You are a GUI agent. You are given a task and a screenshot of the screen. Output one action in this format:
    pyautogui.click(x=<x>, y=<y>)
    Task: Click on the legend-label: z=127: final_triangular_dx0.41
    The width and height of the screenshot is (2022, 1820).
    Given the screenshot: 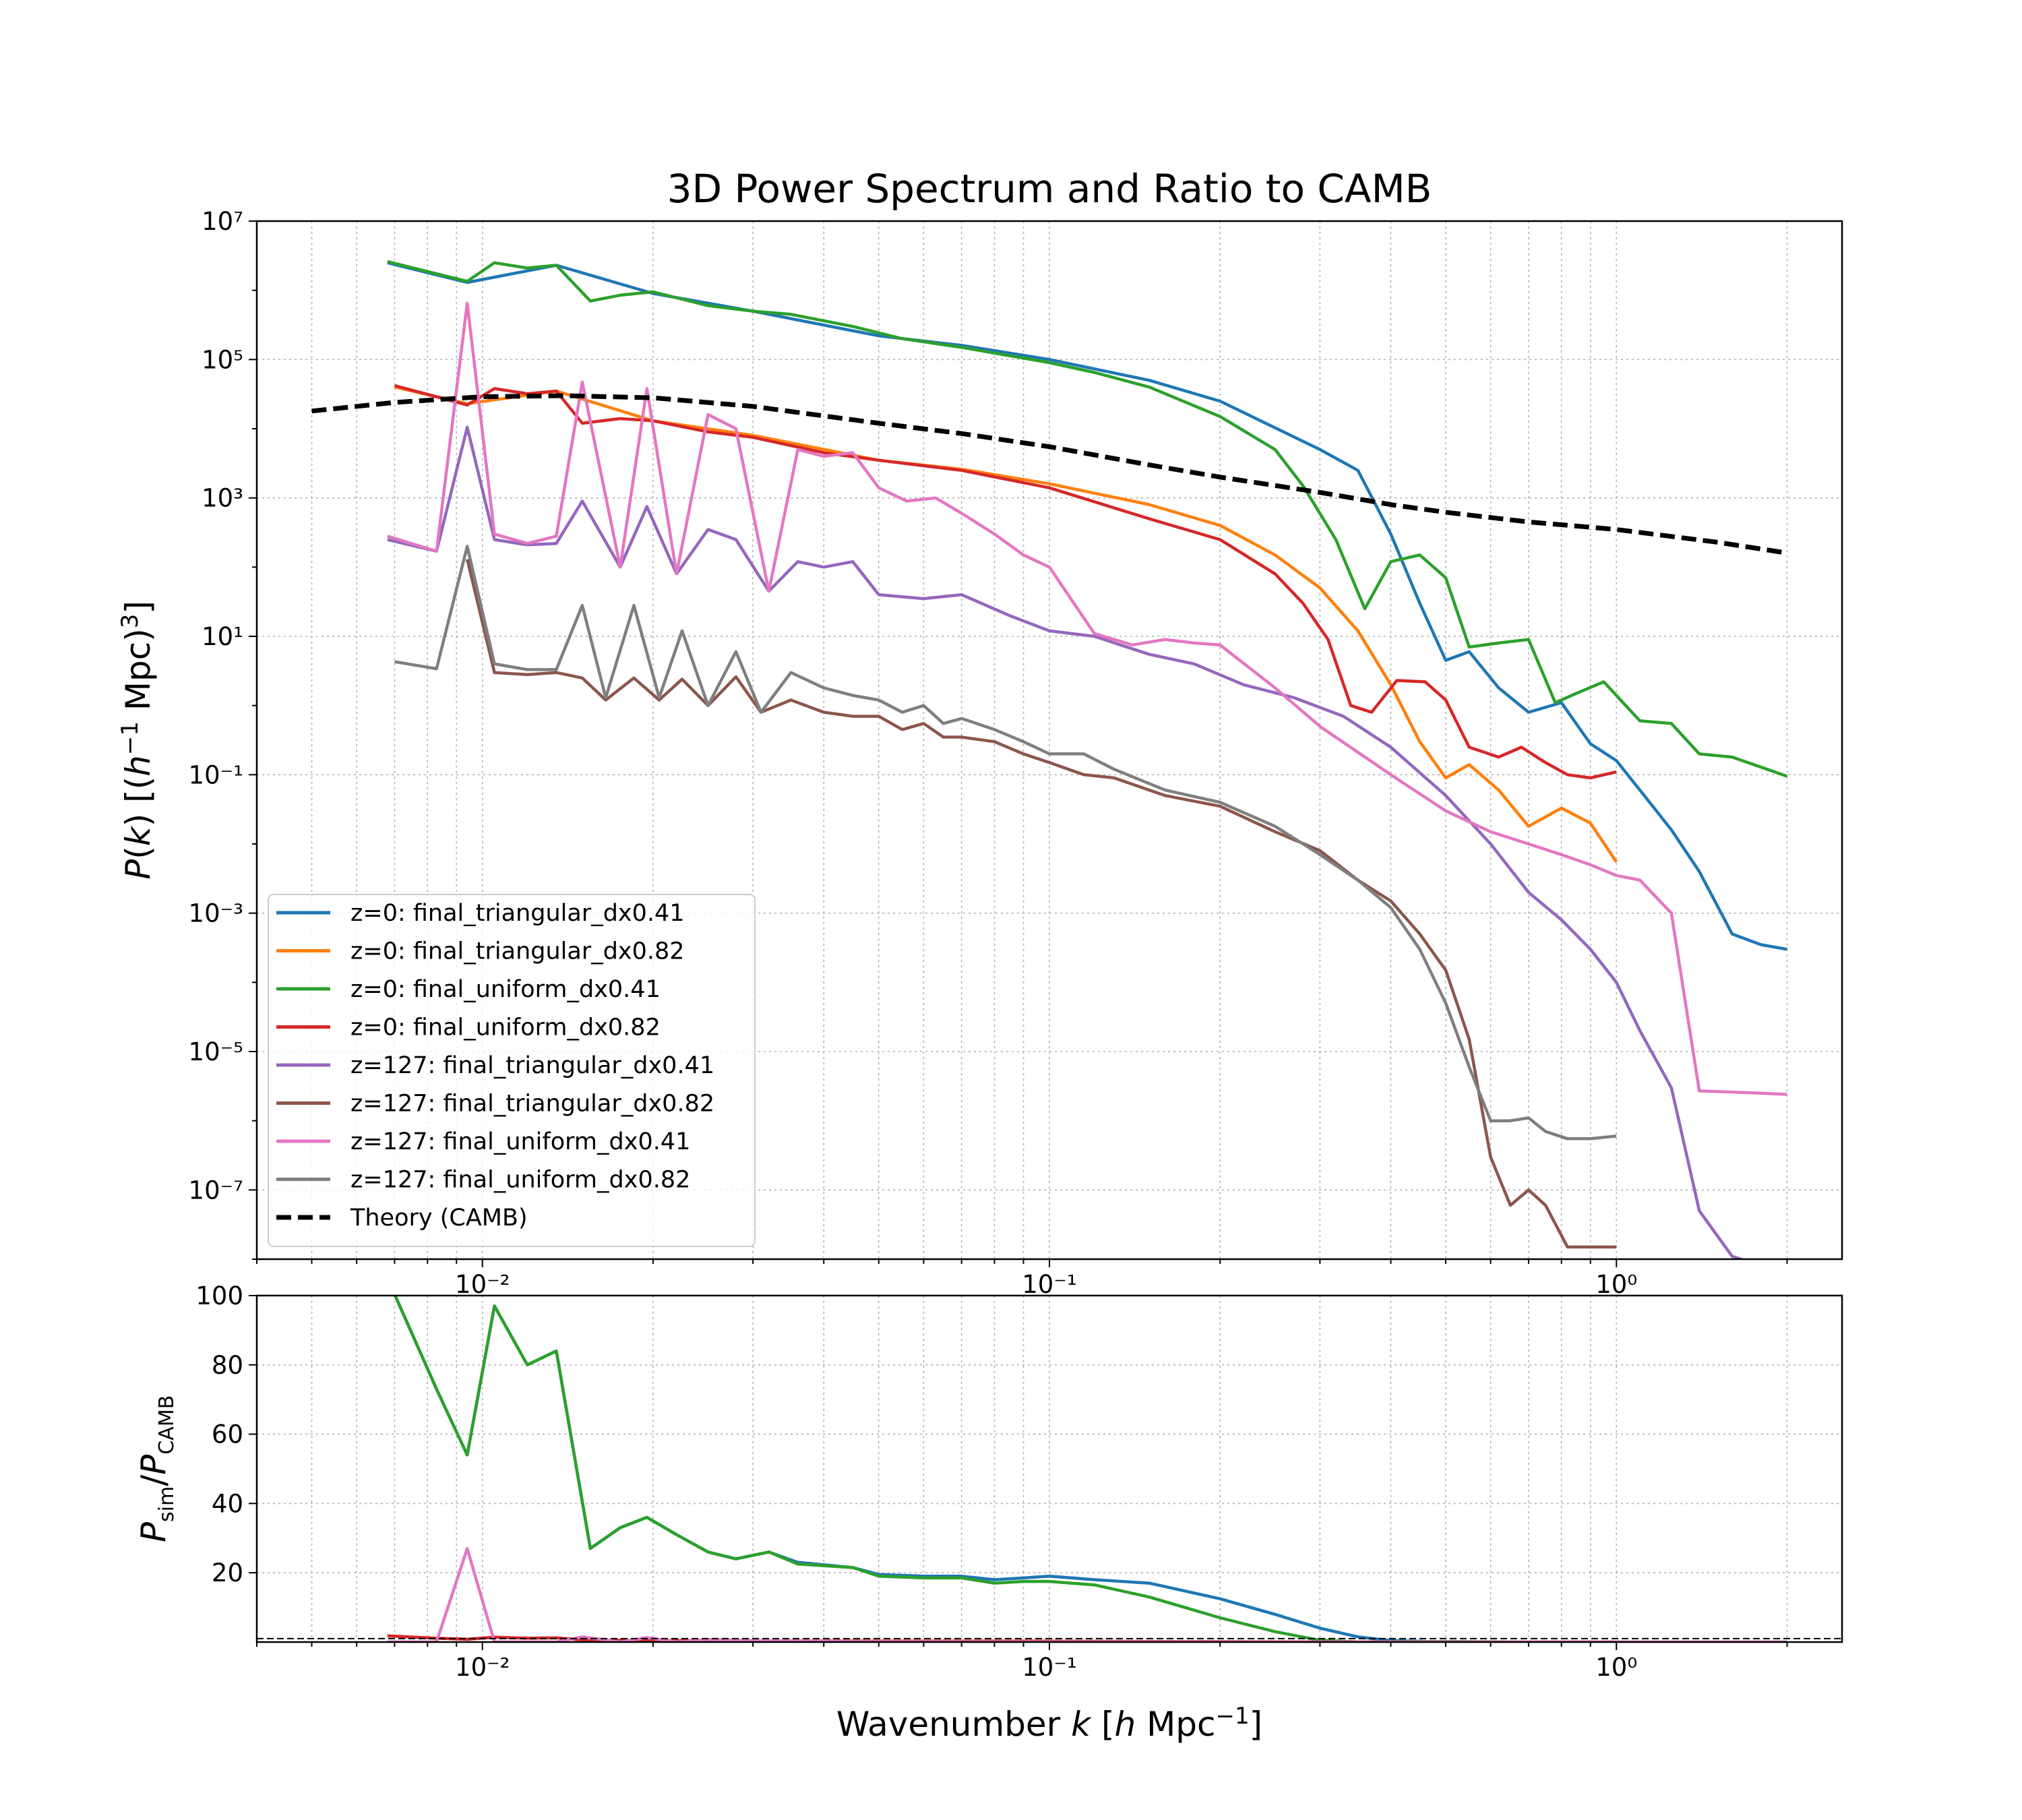 What is the action you would take?
    pyautogui.click(x=532, y=1065)
    